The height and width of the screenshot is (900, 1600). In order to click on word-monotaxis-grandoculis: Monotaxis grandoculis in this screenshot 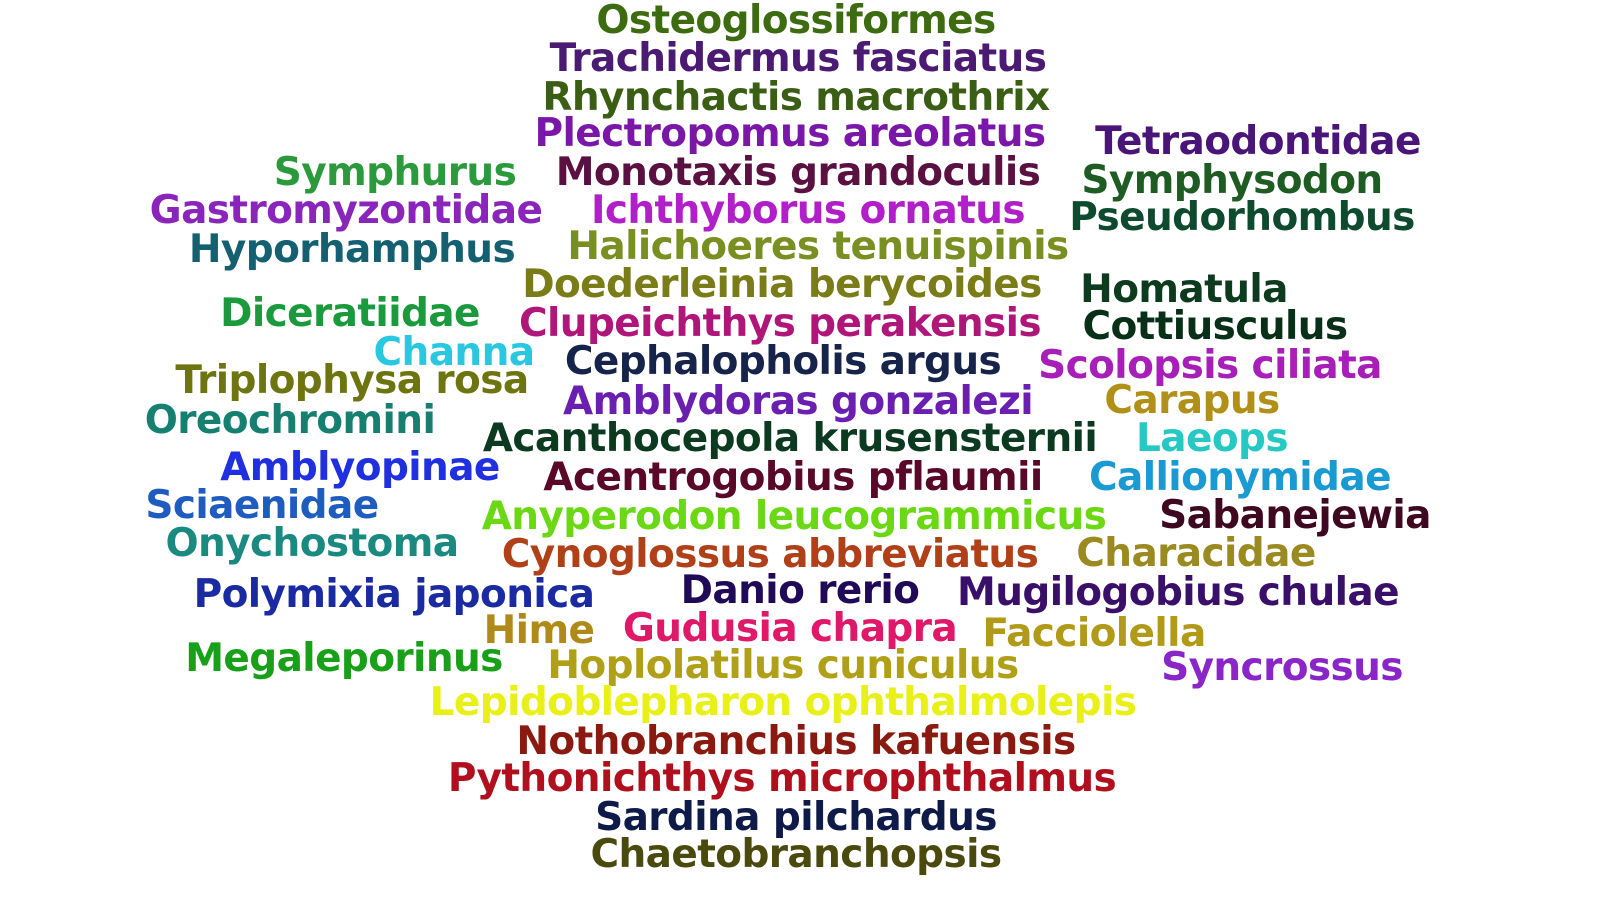, I will do `click(798, 172)`.